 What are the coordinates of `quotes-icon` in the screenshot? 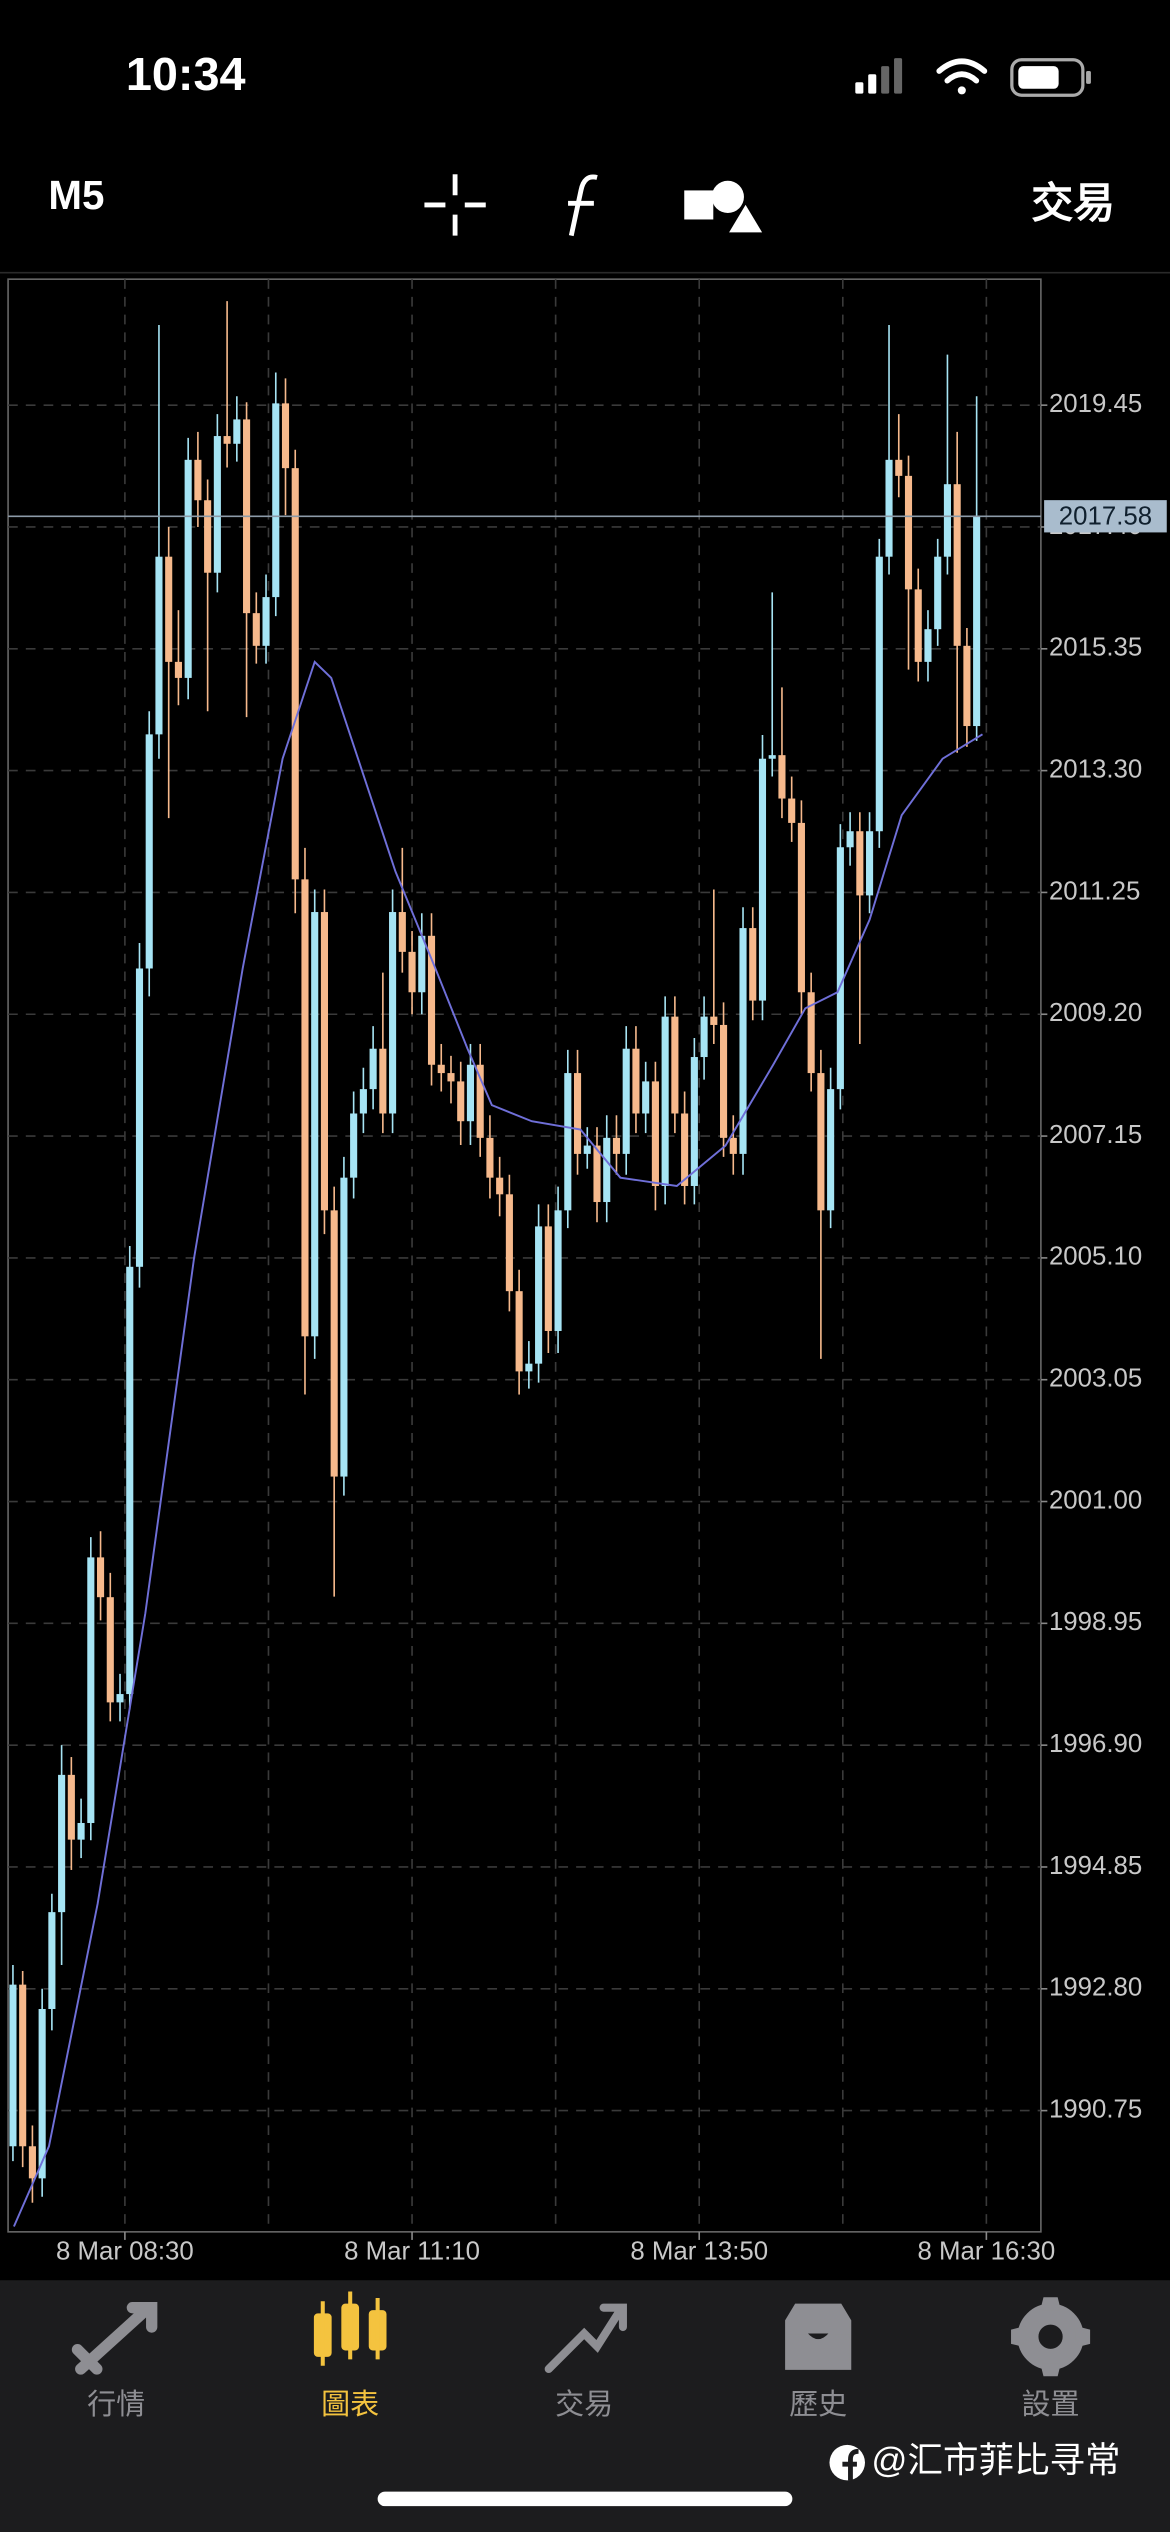 It's located at (114, 2338).